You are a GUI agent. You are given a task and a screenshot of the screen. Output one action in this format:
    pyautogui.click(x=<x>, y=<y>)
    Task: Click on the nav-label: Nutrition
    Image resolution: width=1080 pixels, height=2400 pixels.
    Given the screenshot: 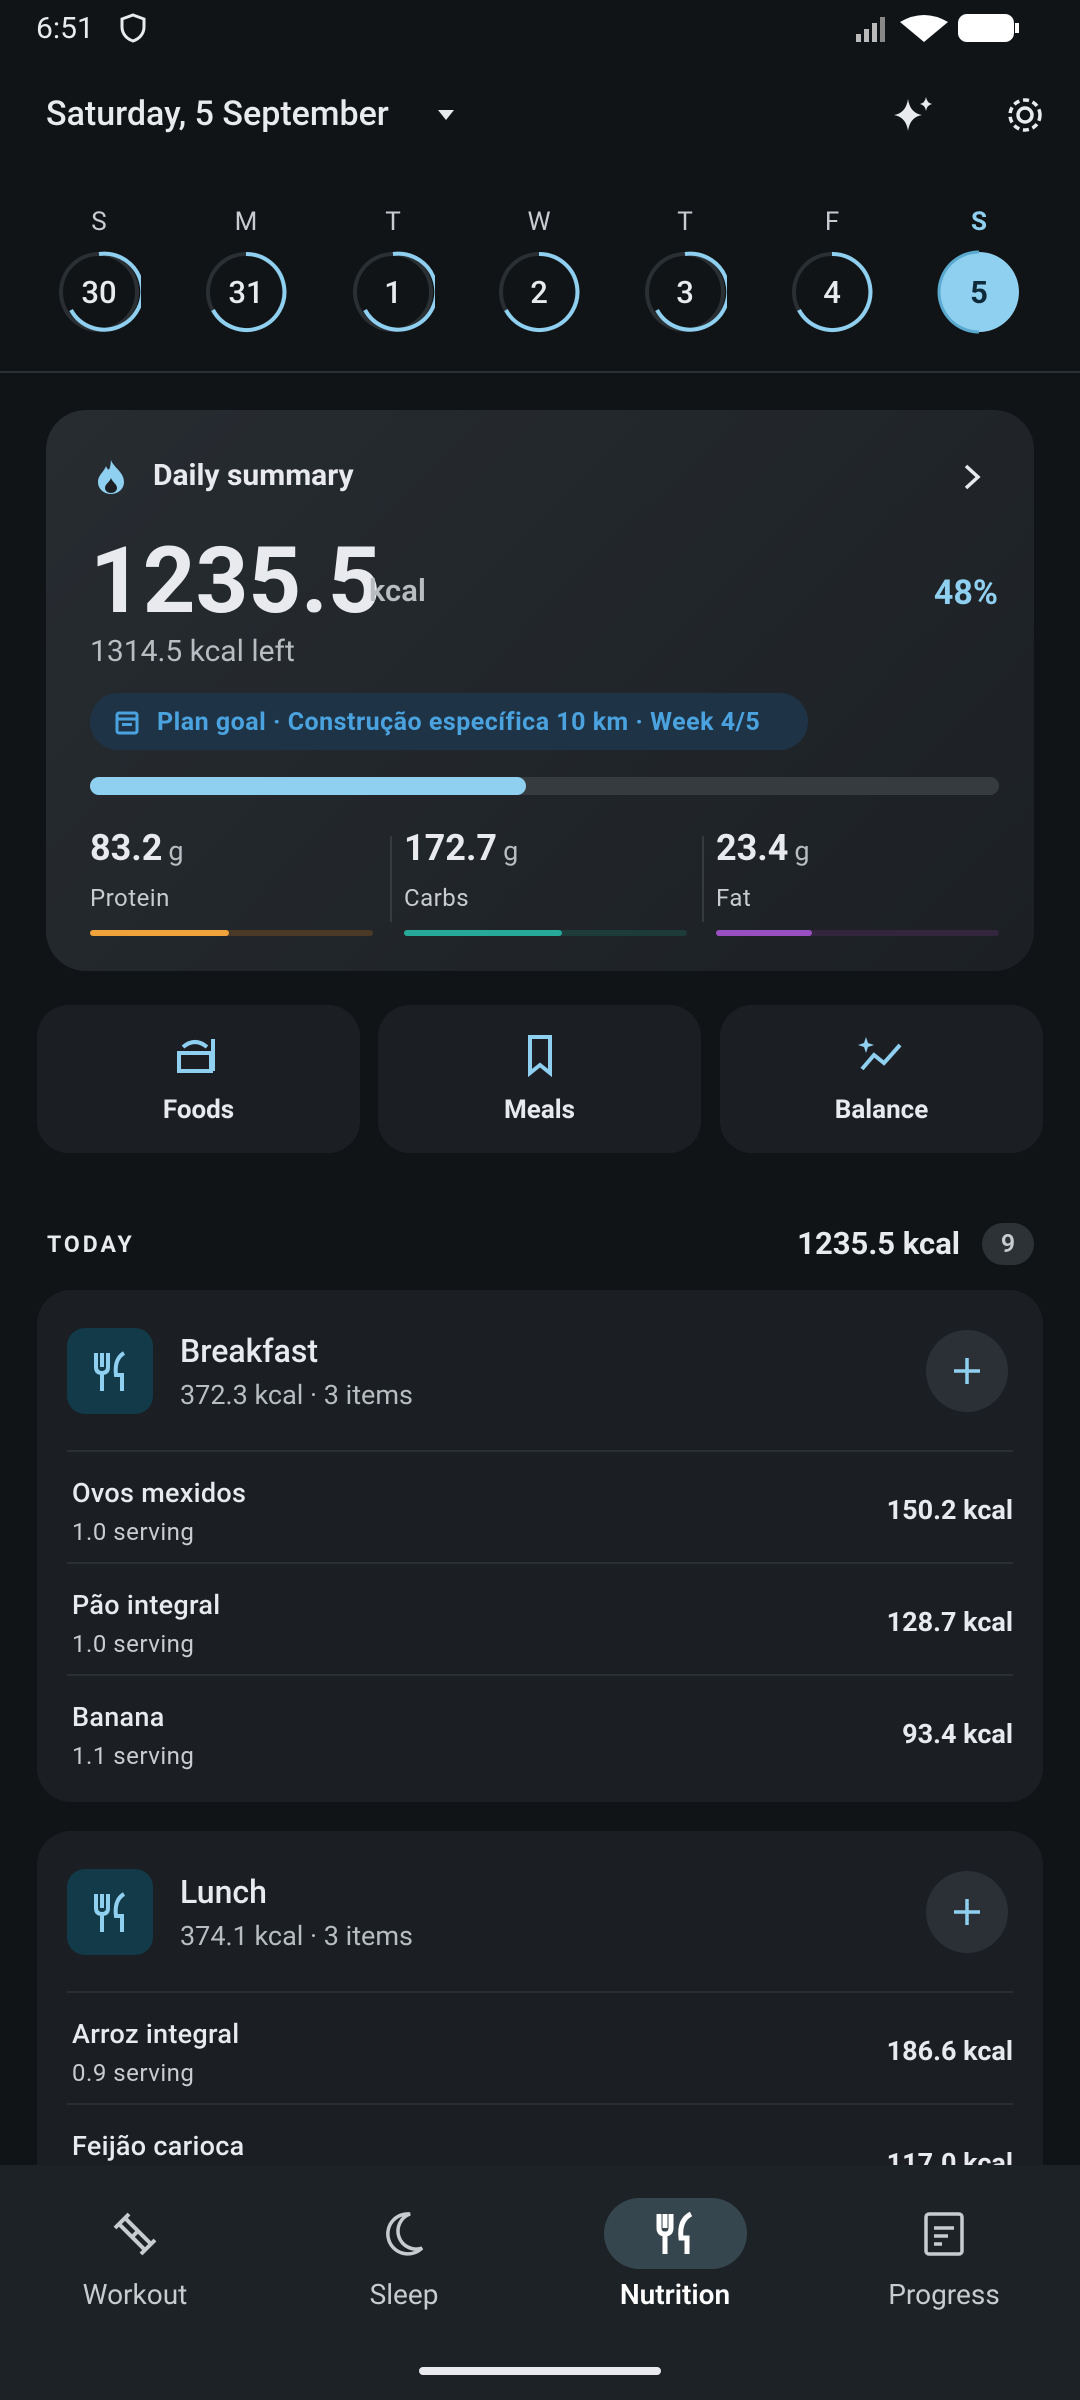 What is the action you would take?
    pyautogui.click(x=675, y=2294)
    